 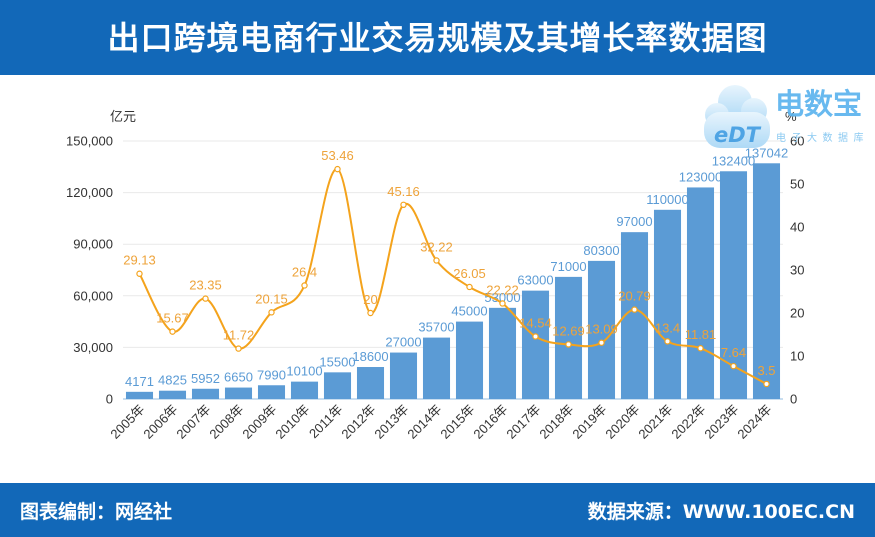 What do you see at coordinates (271, 298) in the screenshot?
I see `rate-label-2009: 20.15` at bounding box center [271, 298].